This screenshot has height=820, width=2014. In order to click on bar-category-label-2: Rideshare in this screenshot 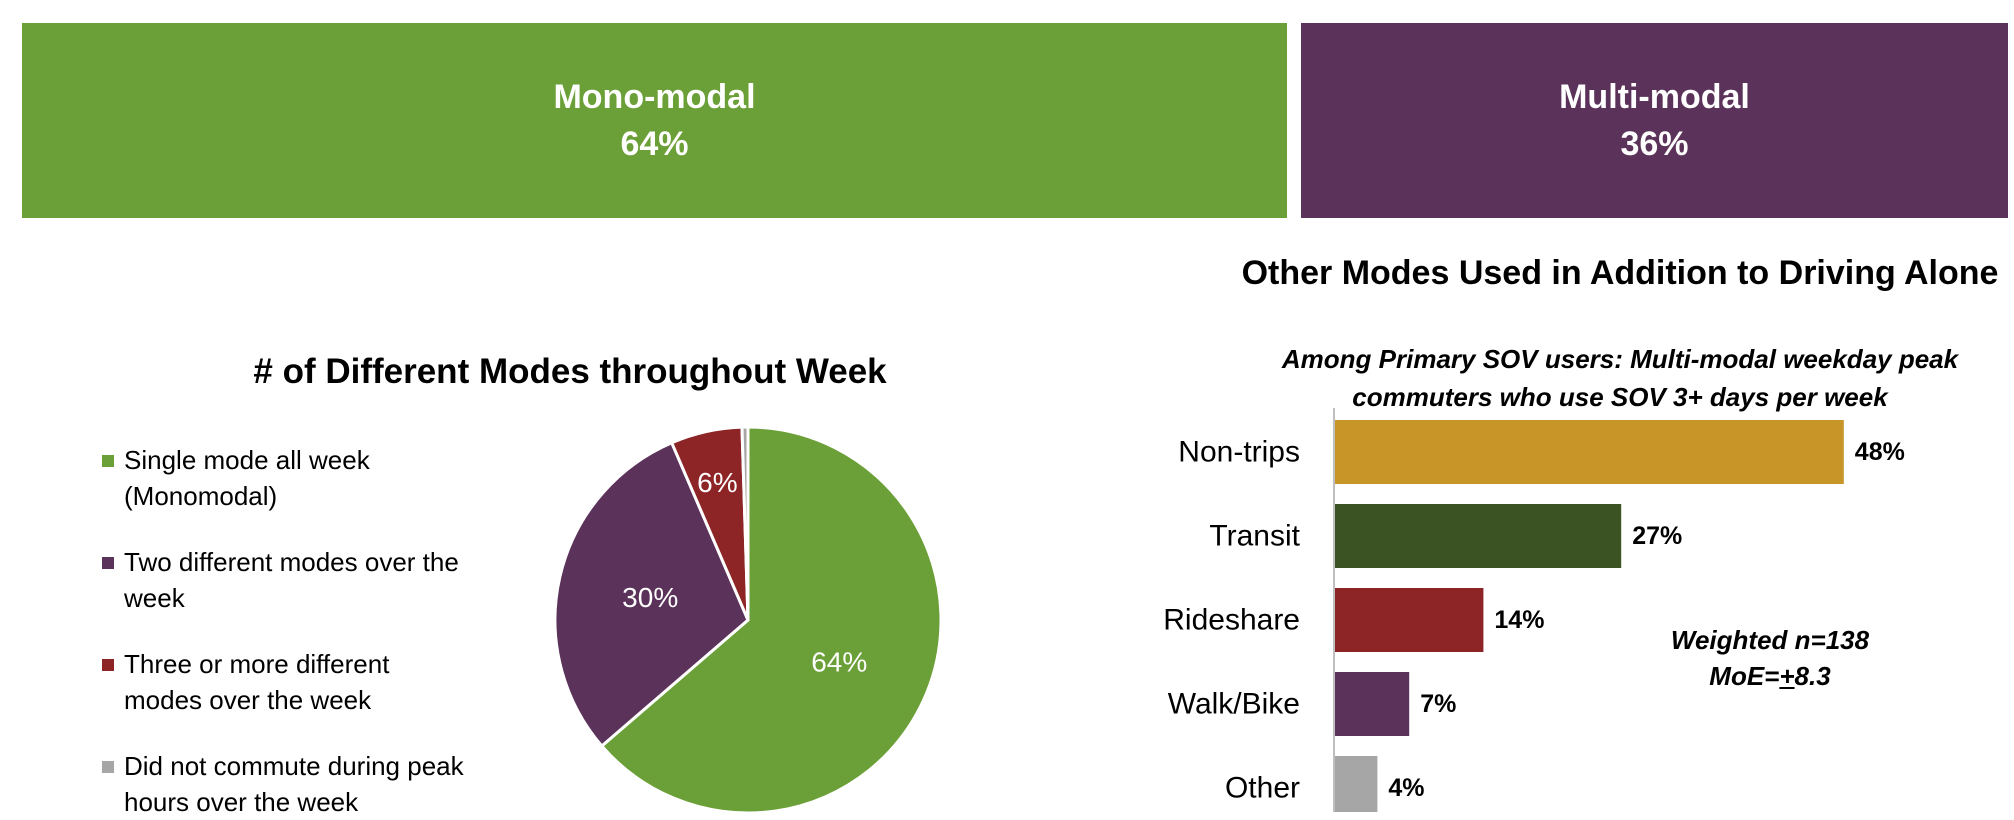, I will do `click(1231, 620)`.